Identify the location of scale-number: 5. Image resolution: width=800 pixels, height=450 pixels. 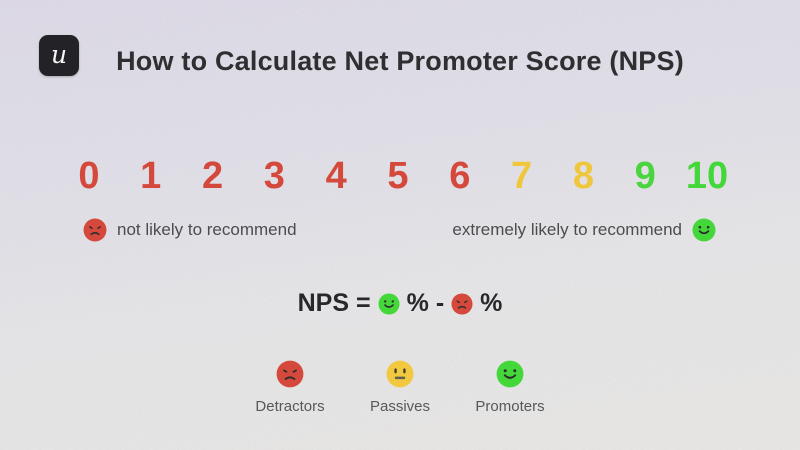
(398, 176).